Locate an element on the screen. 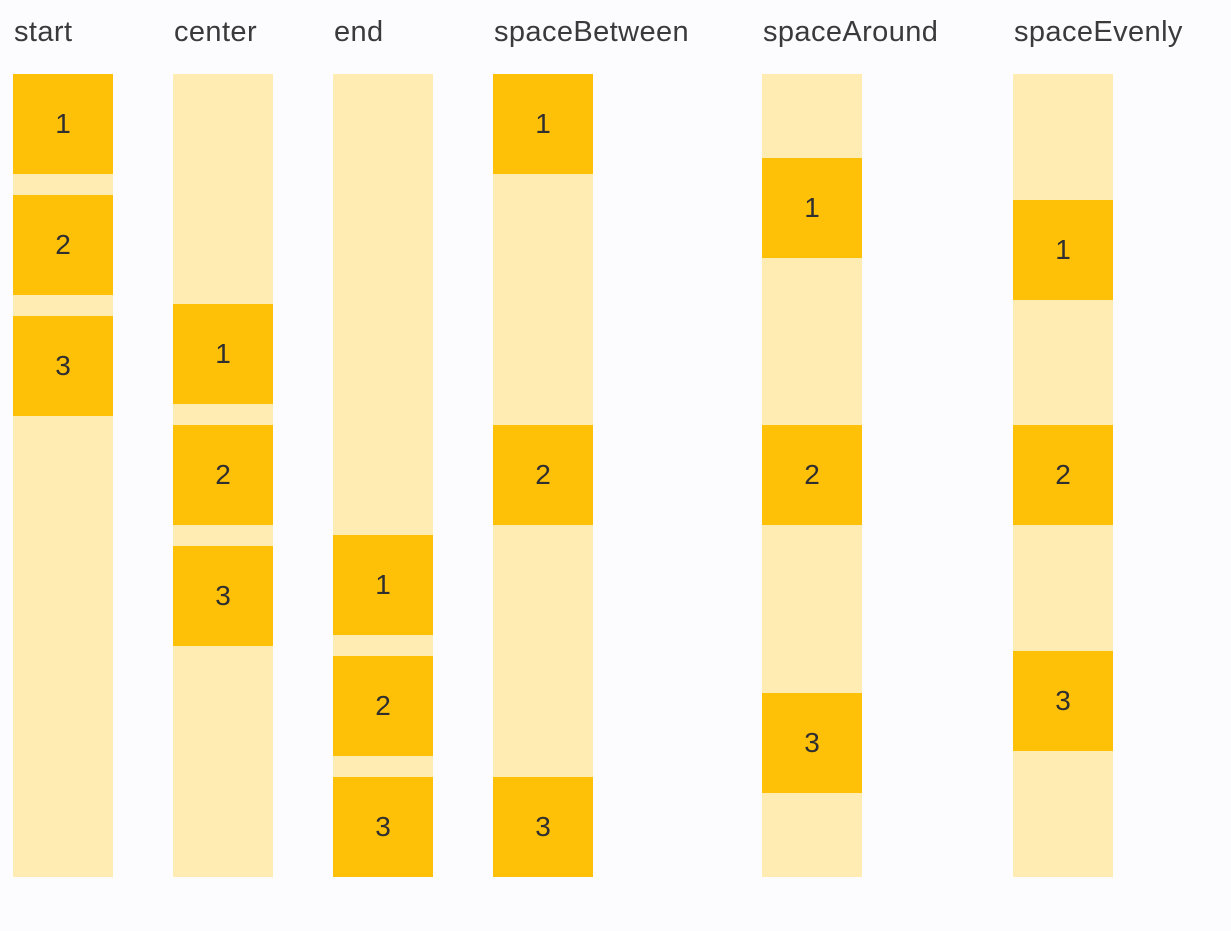 The image size is (1231, 931). column-label: start is located at coordinates (43, 32).